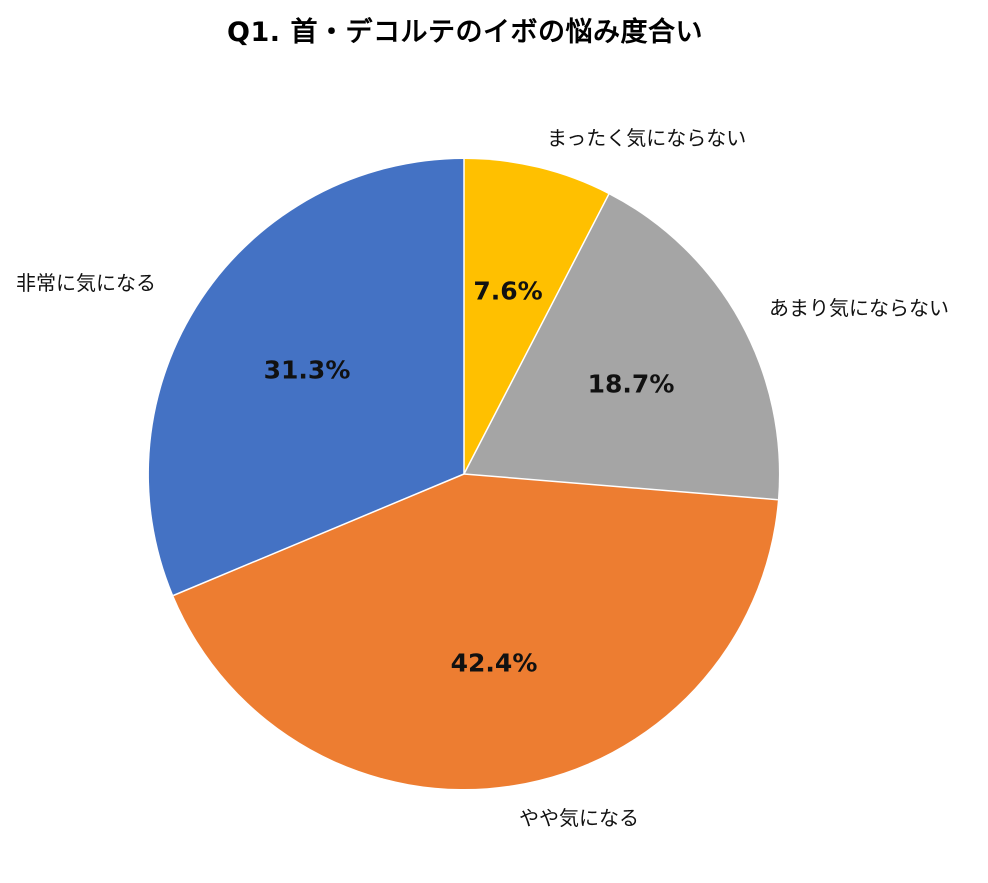 This screenshot has width=988, height=883. I want to click on pct-label-not-at-all: 7.6%, so click(508, 291).